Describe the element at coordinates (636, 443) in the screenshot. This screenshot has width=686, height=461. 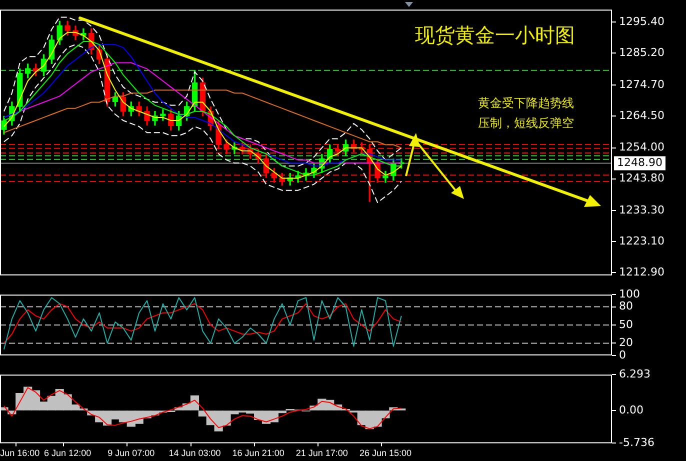
I see `y-tick-label: -5.736` at that location.